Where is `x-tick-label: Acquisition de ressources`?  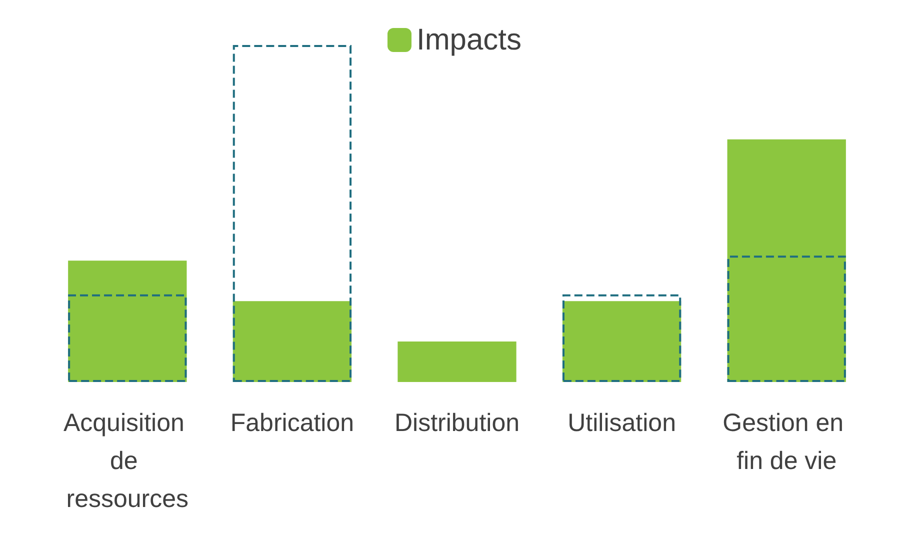 x-tick-label: Acquisition de ressources is located at coordinates (127, 461).